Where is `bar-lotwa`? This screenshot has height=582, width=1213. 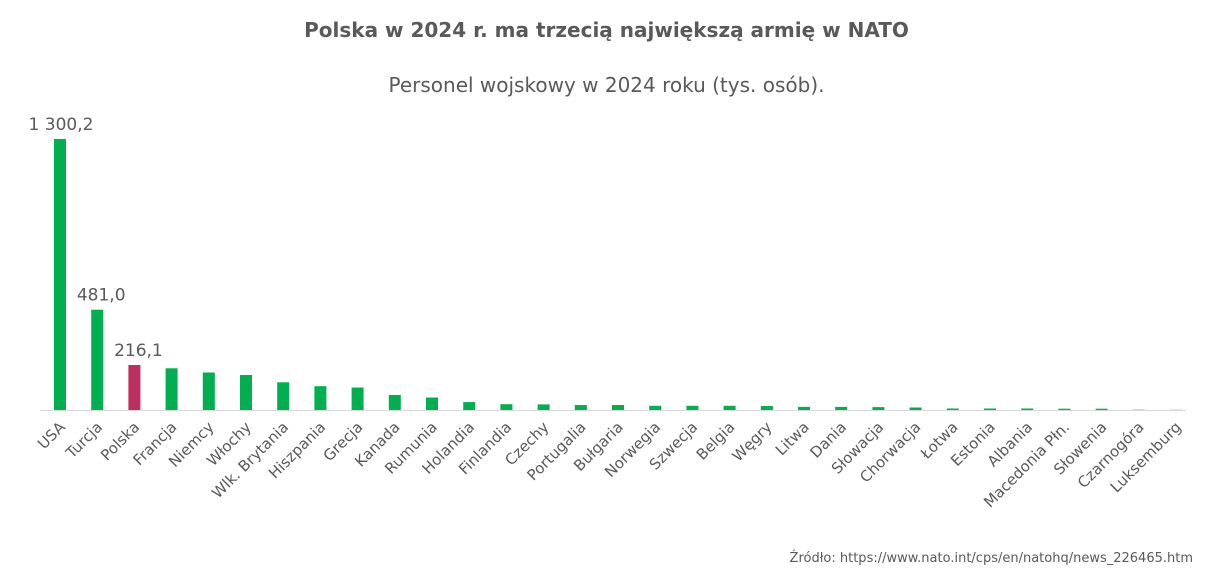
bar-lotwa is located at coordinates (952, 409).